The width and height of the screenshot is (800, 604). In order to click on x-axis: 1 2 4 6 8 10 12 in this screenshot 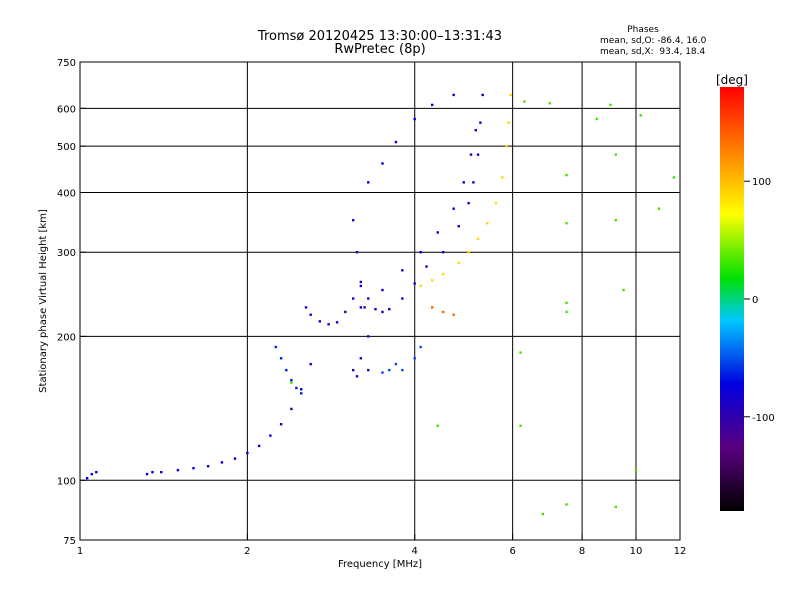, I will do `click(382, 545)`.